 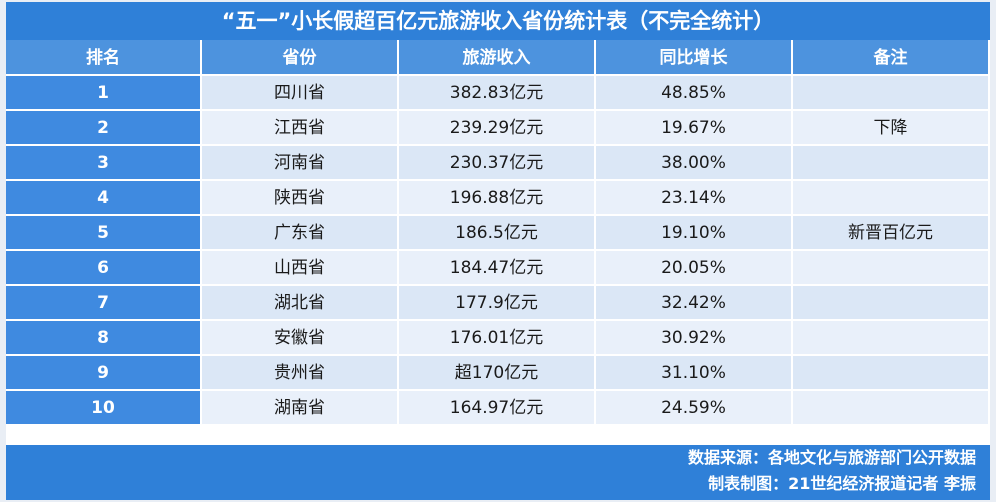 I want to click on header-cell: 省份, so click(x=300, y=58).